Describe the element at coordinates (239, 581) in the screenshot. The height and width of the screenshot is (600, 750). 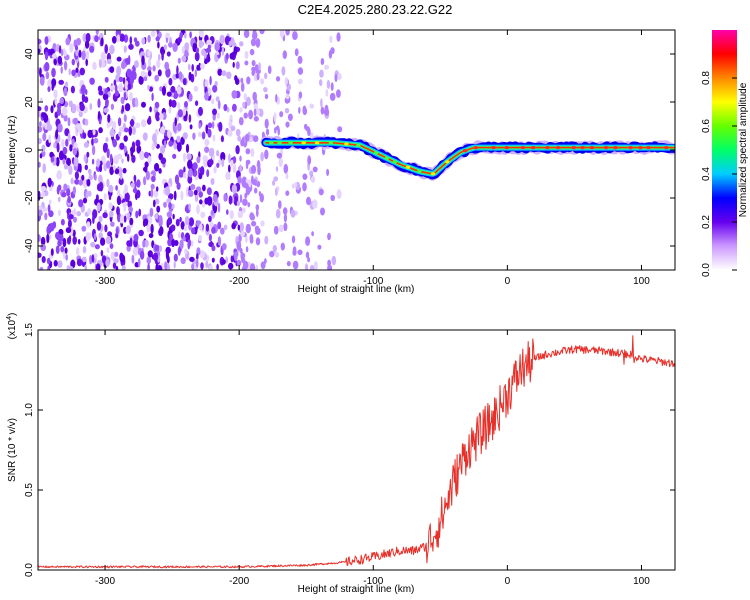
I see `x-tick-label: -200` at that location.